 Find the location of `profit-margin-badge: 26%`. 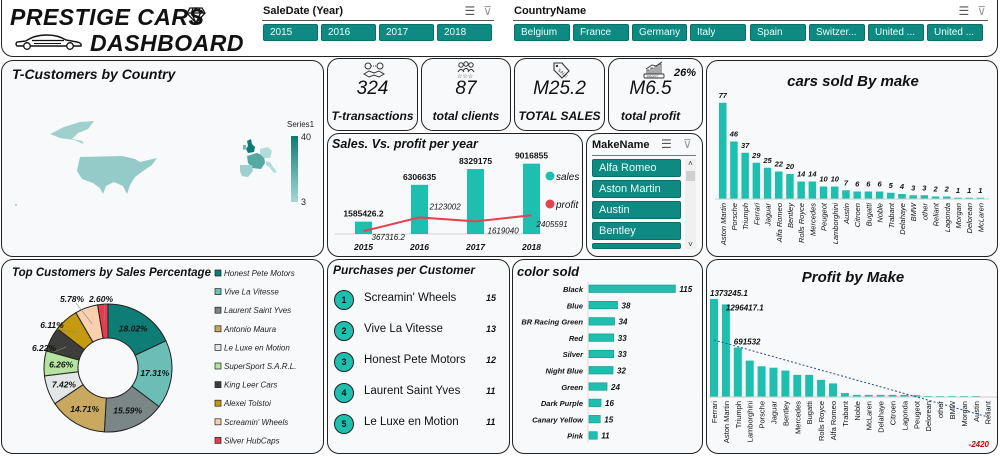

profit-margin-badge: 26% is located at coordinates (684, 73).